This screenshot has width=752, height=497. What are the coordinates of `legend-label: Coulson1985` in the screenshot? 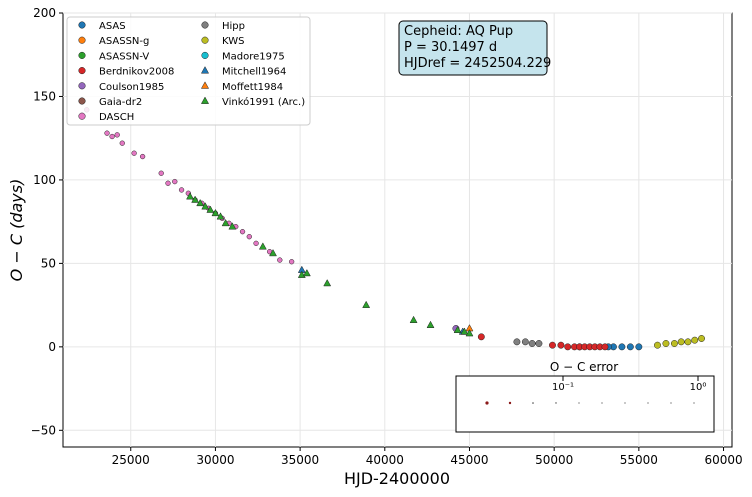 It's located at (131, 87).